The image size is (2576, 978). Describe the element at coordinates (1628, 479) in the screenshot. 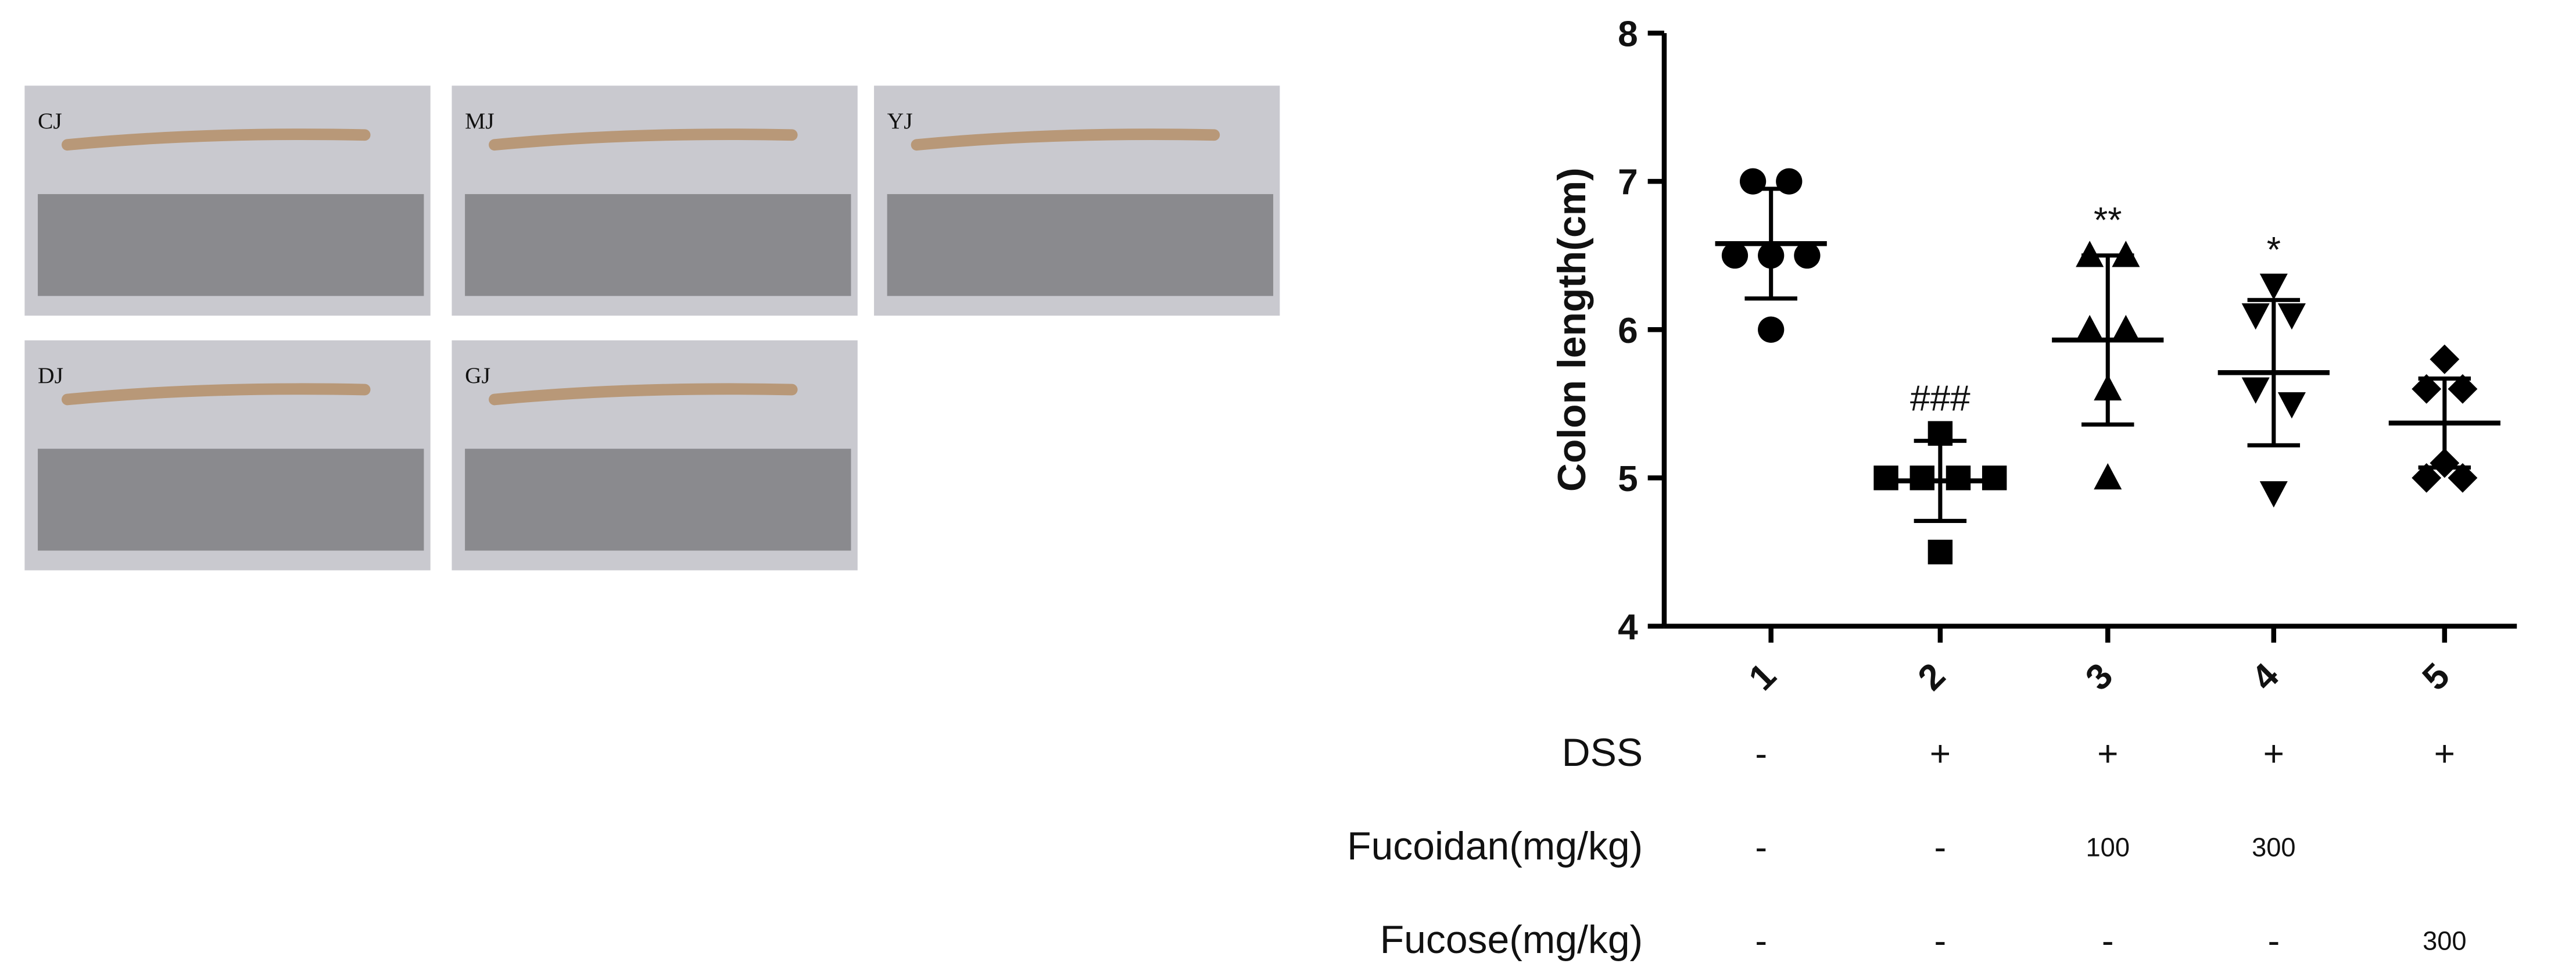

I see `y-tick-label: 5` at that location.